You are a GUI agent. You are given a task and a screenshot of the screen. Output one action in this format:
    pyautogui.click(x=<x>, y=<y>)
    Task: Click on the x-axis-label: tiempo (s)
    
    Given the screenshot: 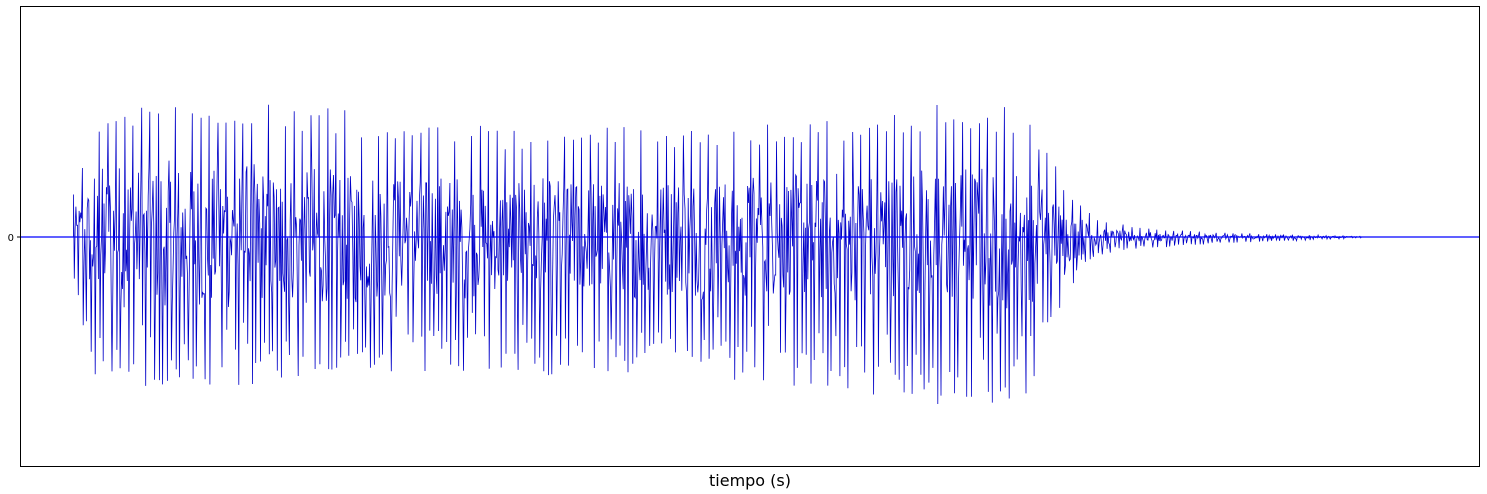 What is the action you would take?
    pyautogui.click(x=750, y=480)
    